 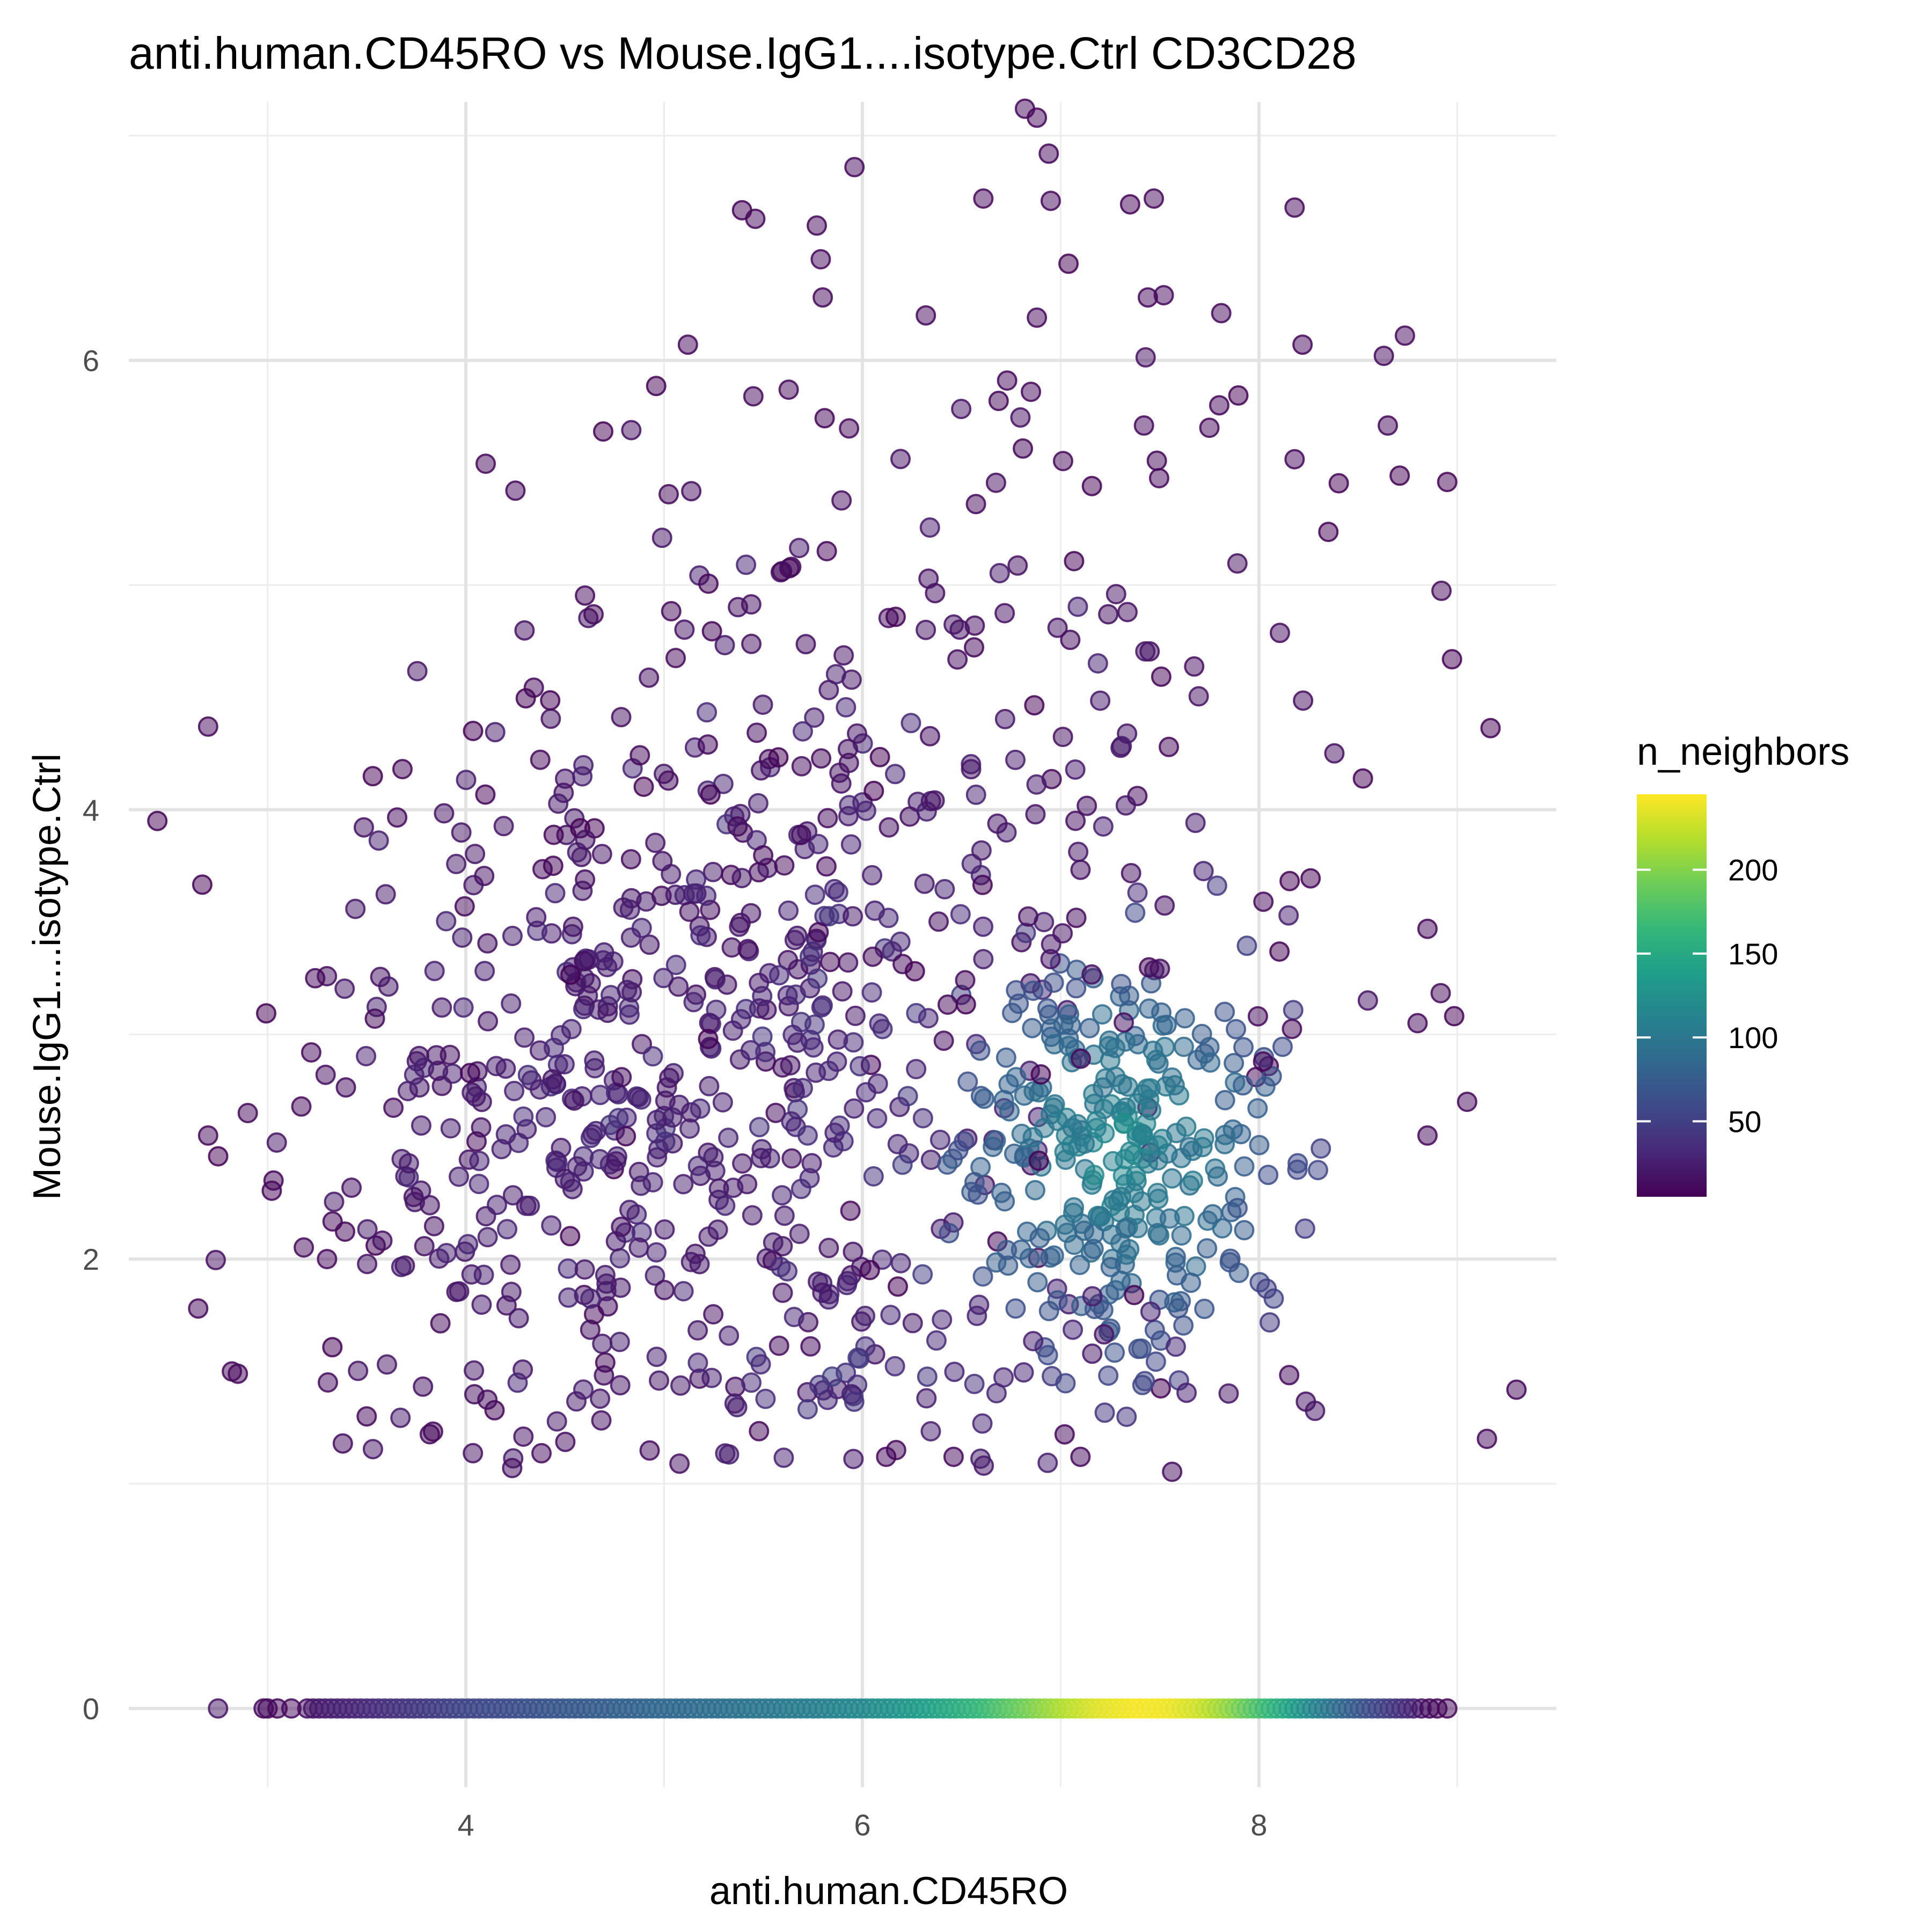 I want to click on y-tick-label: 0, so click(x=91, y=1708).